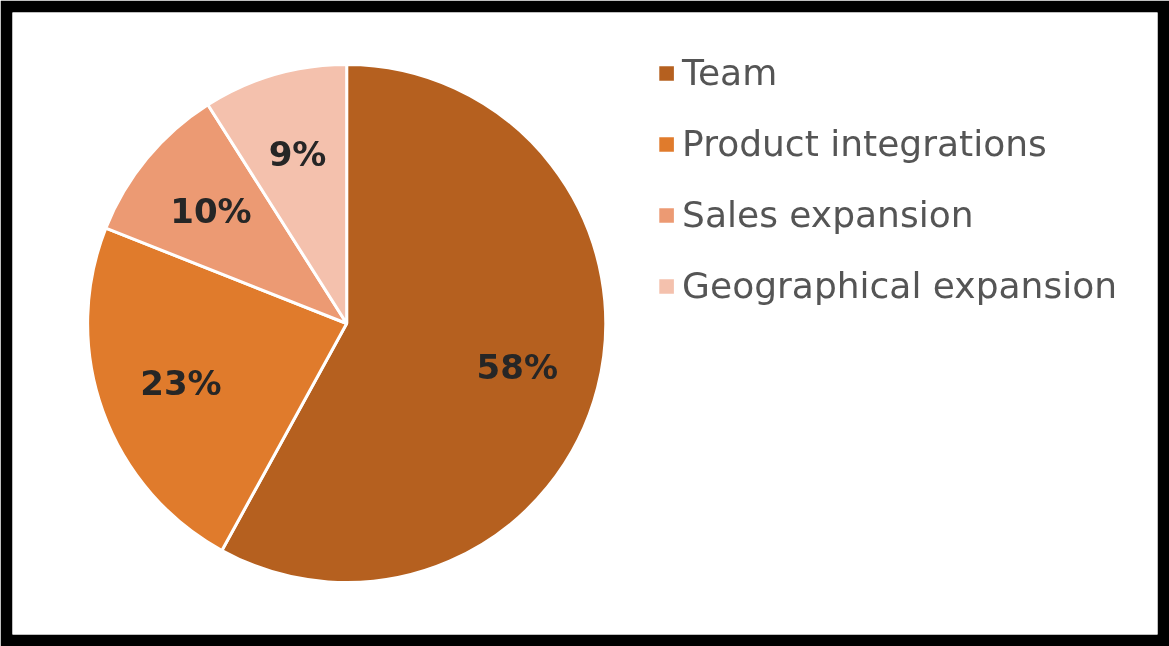 The height and width of the screenshot is (646, 1169). Describe the element at coordinates (730, 72) in the screenshot. I see `legend-label: Team` at that location.